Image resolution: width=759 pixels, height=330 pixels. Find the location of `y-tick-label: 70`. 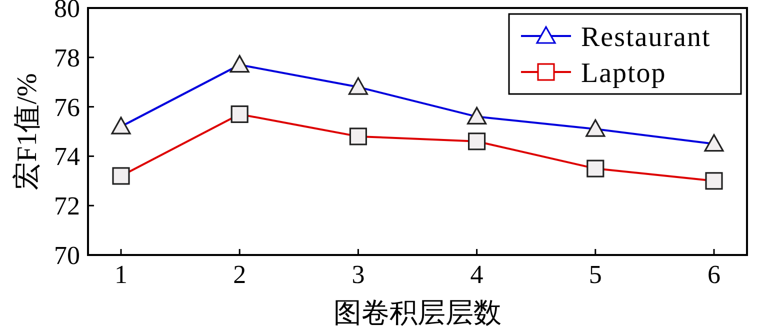

y-tick-label: 70 is located at coordinates (67, 255).